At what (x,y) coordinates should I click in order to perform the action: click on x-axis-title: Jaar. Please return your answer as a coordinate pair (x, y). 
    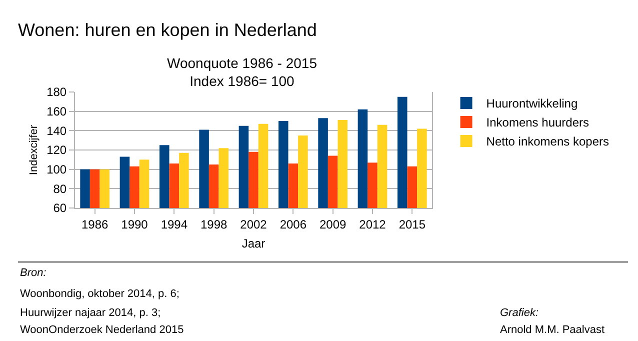
    Looking at the image, I should click on (254, 243).